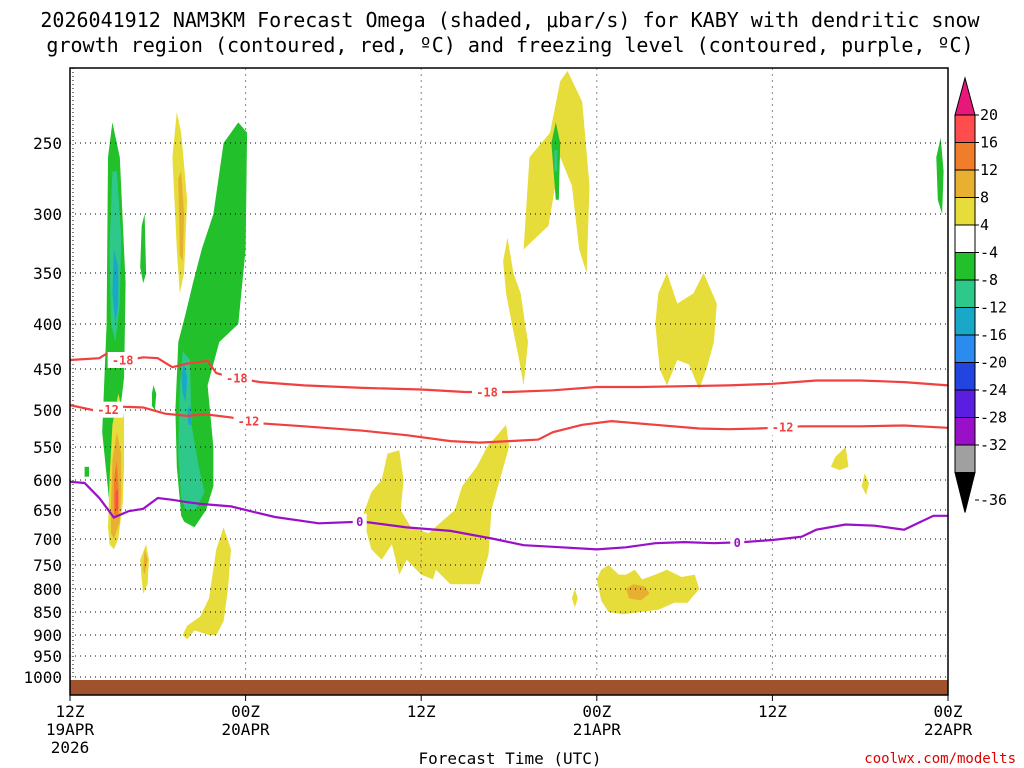 The height and width of the screenshot is (768, 1024). Describe the element at coordinates (993, 390) in the screenshot. I see `colorbar-label-10: -24` at that location.